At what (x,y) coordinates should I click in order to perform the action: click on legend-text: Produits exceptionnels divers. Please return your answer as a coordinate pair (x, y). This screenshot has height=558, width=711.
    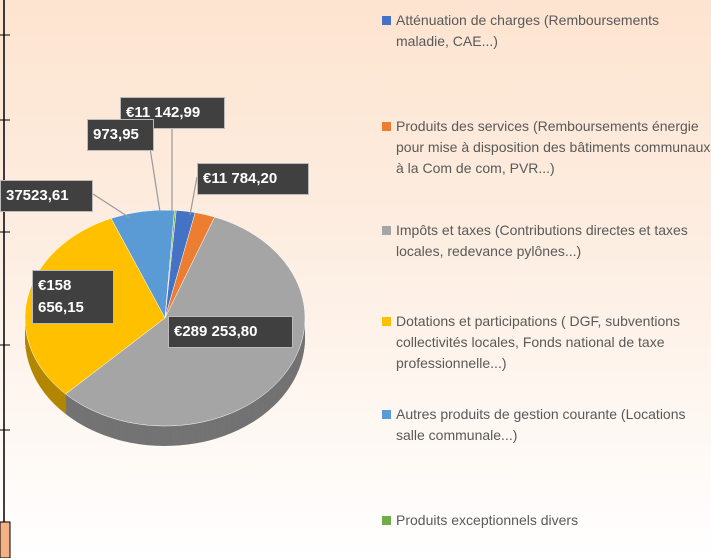
    Looking at the image, I should click on (487, 520).